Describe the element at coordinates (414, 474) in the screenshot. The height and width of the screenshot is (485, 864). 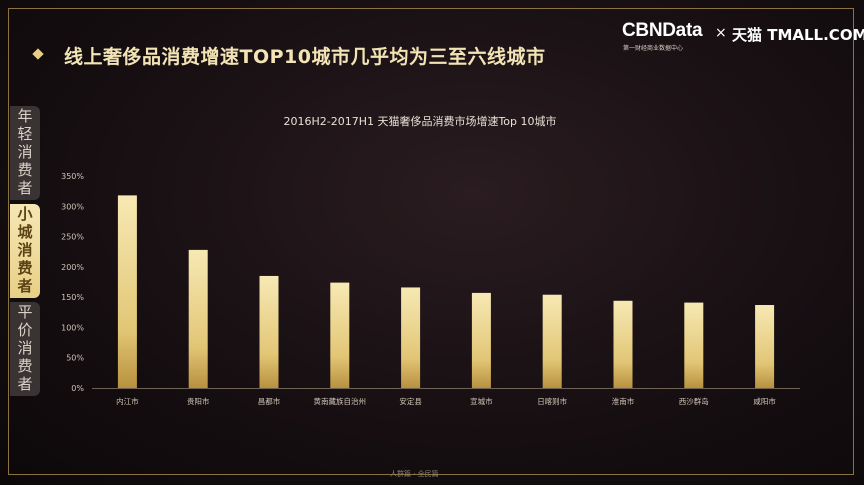
I see `footer-caption: 人群篇 · 全民篇` at that location.